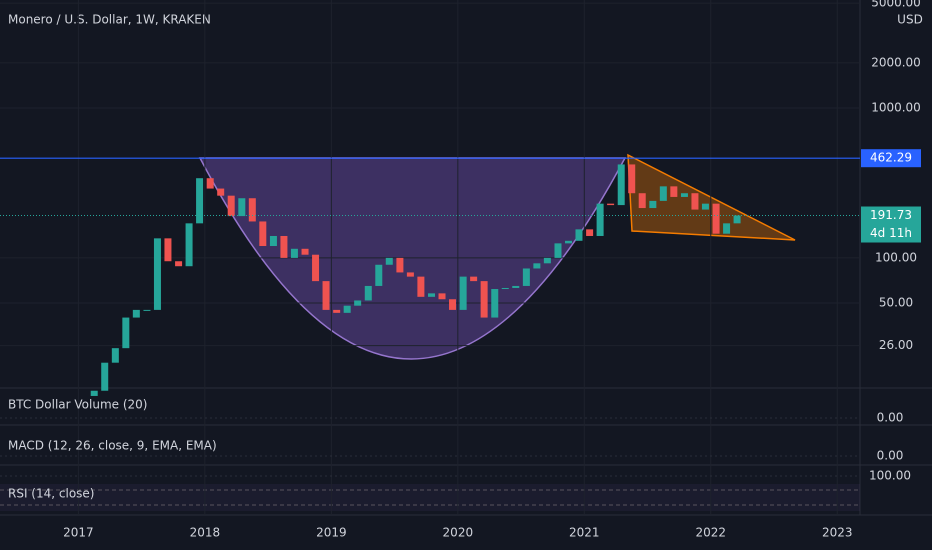 The image size is (932, 550). What do you see at coordinates (891, 233) in the screenshot?
I see `countdown-label: 4d 11h` at bounding box center [891, 233].